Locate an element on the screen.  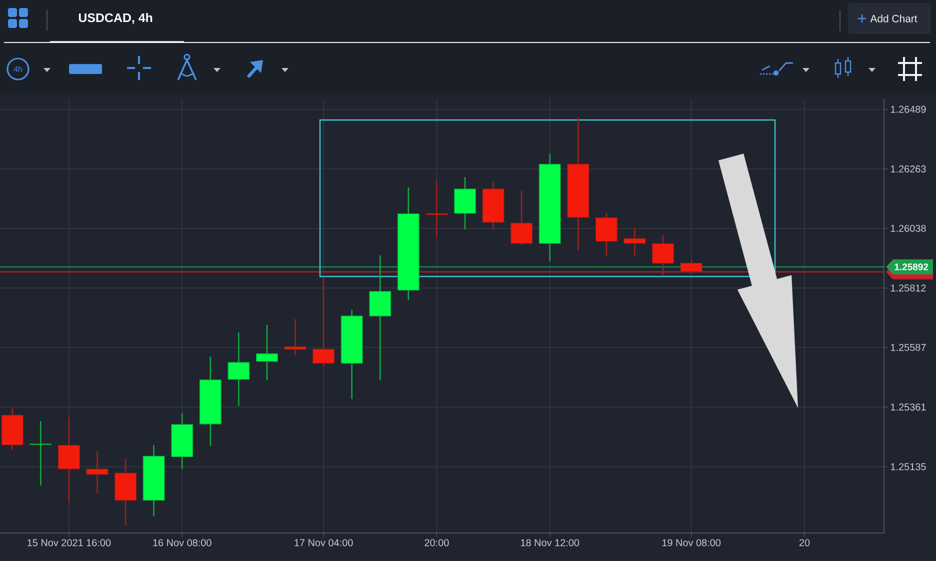
chart-title: USDCAD, 4h is located at coordinates (115, 18).